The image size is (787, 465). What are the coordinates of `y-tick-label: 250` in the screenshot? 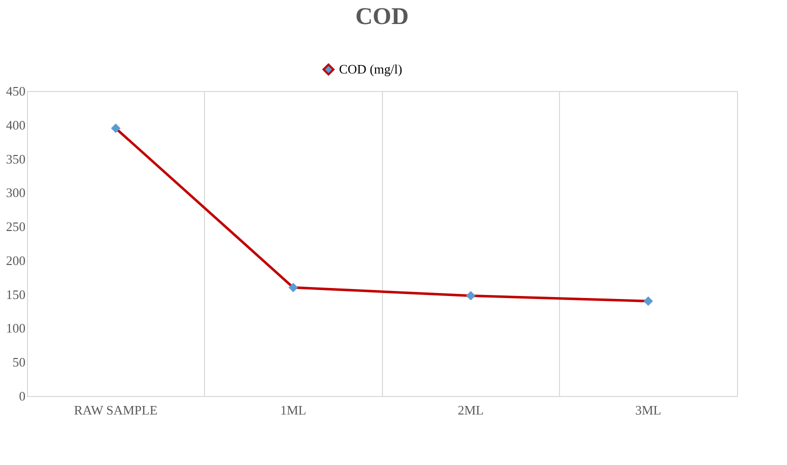 It's located at (16, 226).